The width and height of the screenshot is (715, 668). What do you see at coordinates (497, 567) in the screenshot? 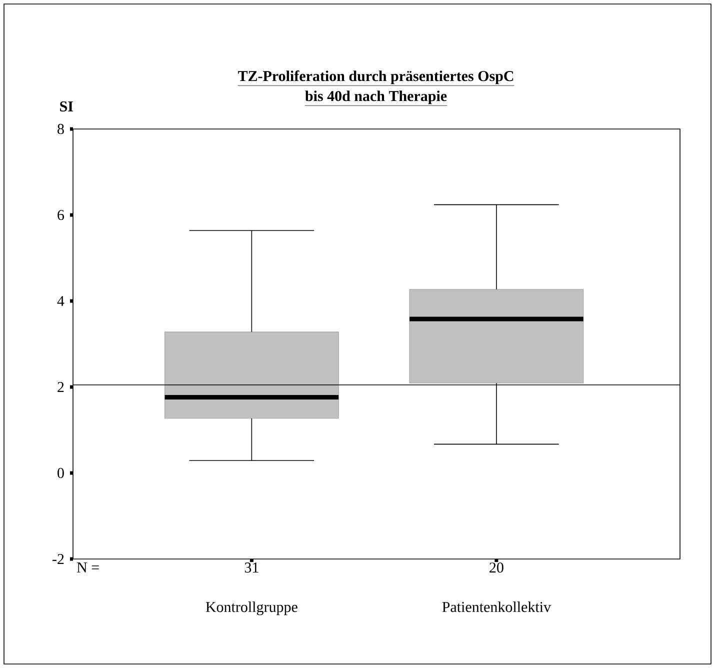
I see `text: 20` at bounding box center [497, 567].